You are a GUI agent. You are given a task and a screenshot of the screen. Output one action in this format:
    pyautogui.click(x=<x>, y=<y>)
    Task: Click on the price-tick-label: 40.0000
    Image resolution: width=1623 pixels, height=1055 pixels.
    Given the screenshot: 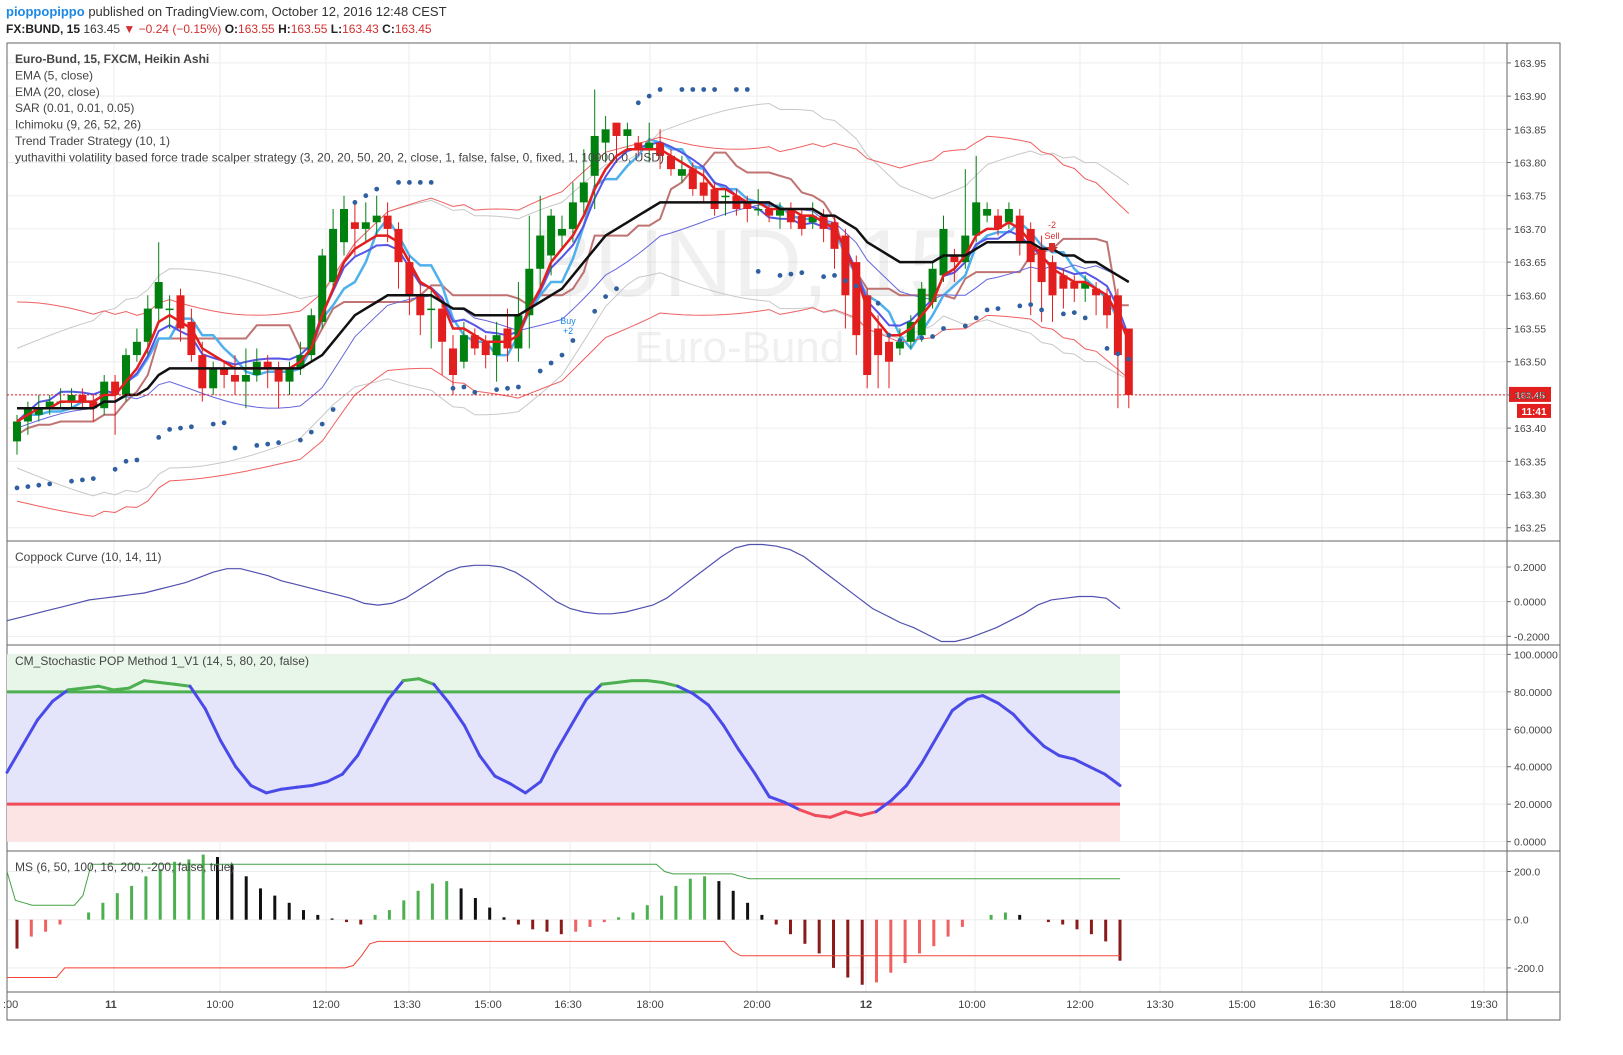 What is the action you would take?
    pyautogui.click(x=1533, y=768)
    